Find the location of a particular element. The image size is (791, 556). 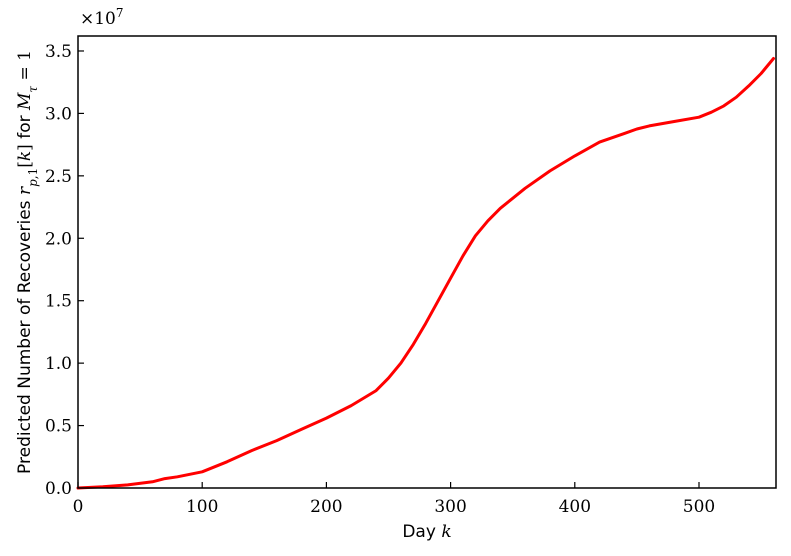

y-tick-label: 1.5 is located at coordinates (58, 302).